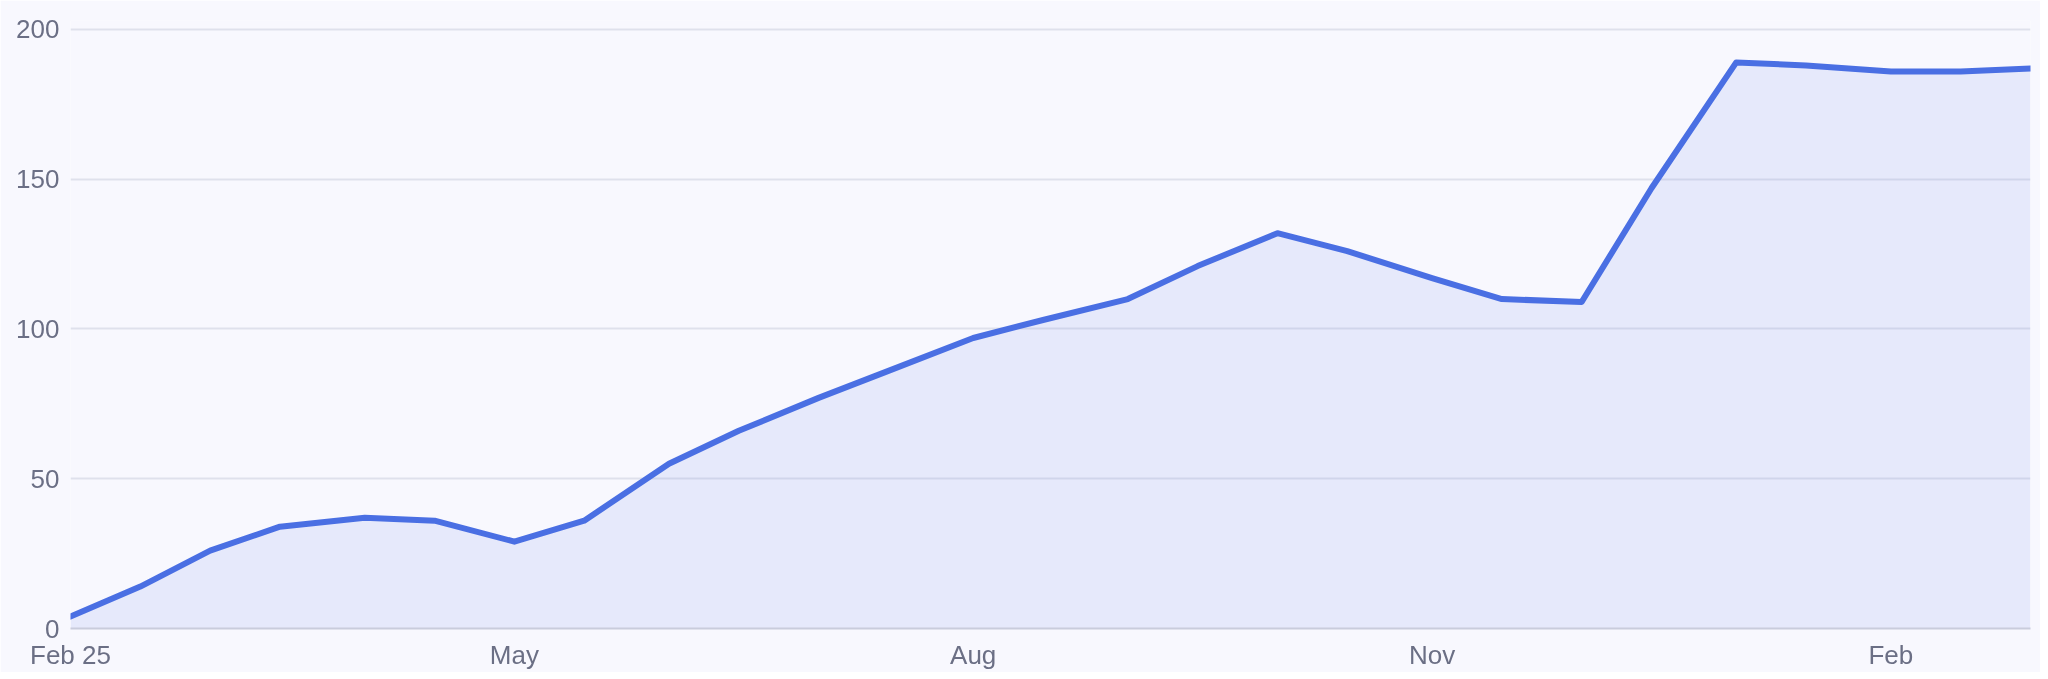  What do you see at coordinates (514, 654) in the screenshot?
I see `x-tick-label: May` at bounding box center [514, 654].